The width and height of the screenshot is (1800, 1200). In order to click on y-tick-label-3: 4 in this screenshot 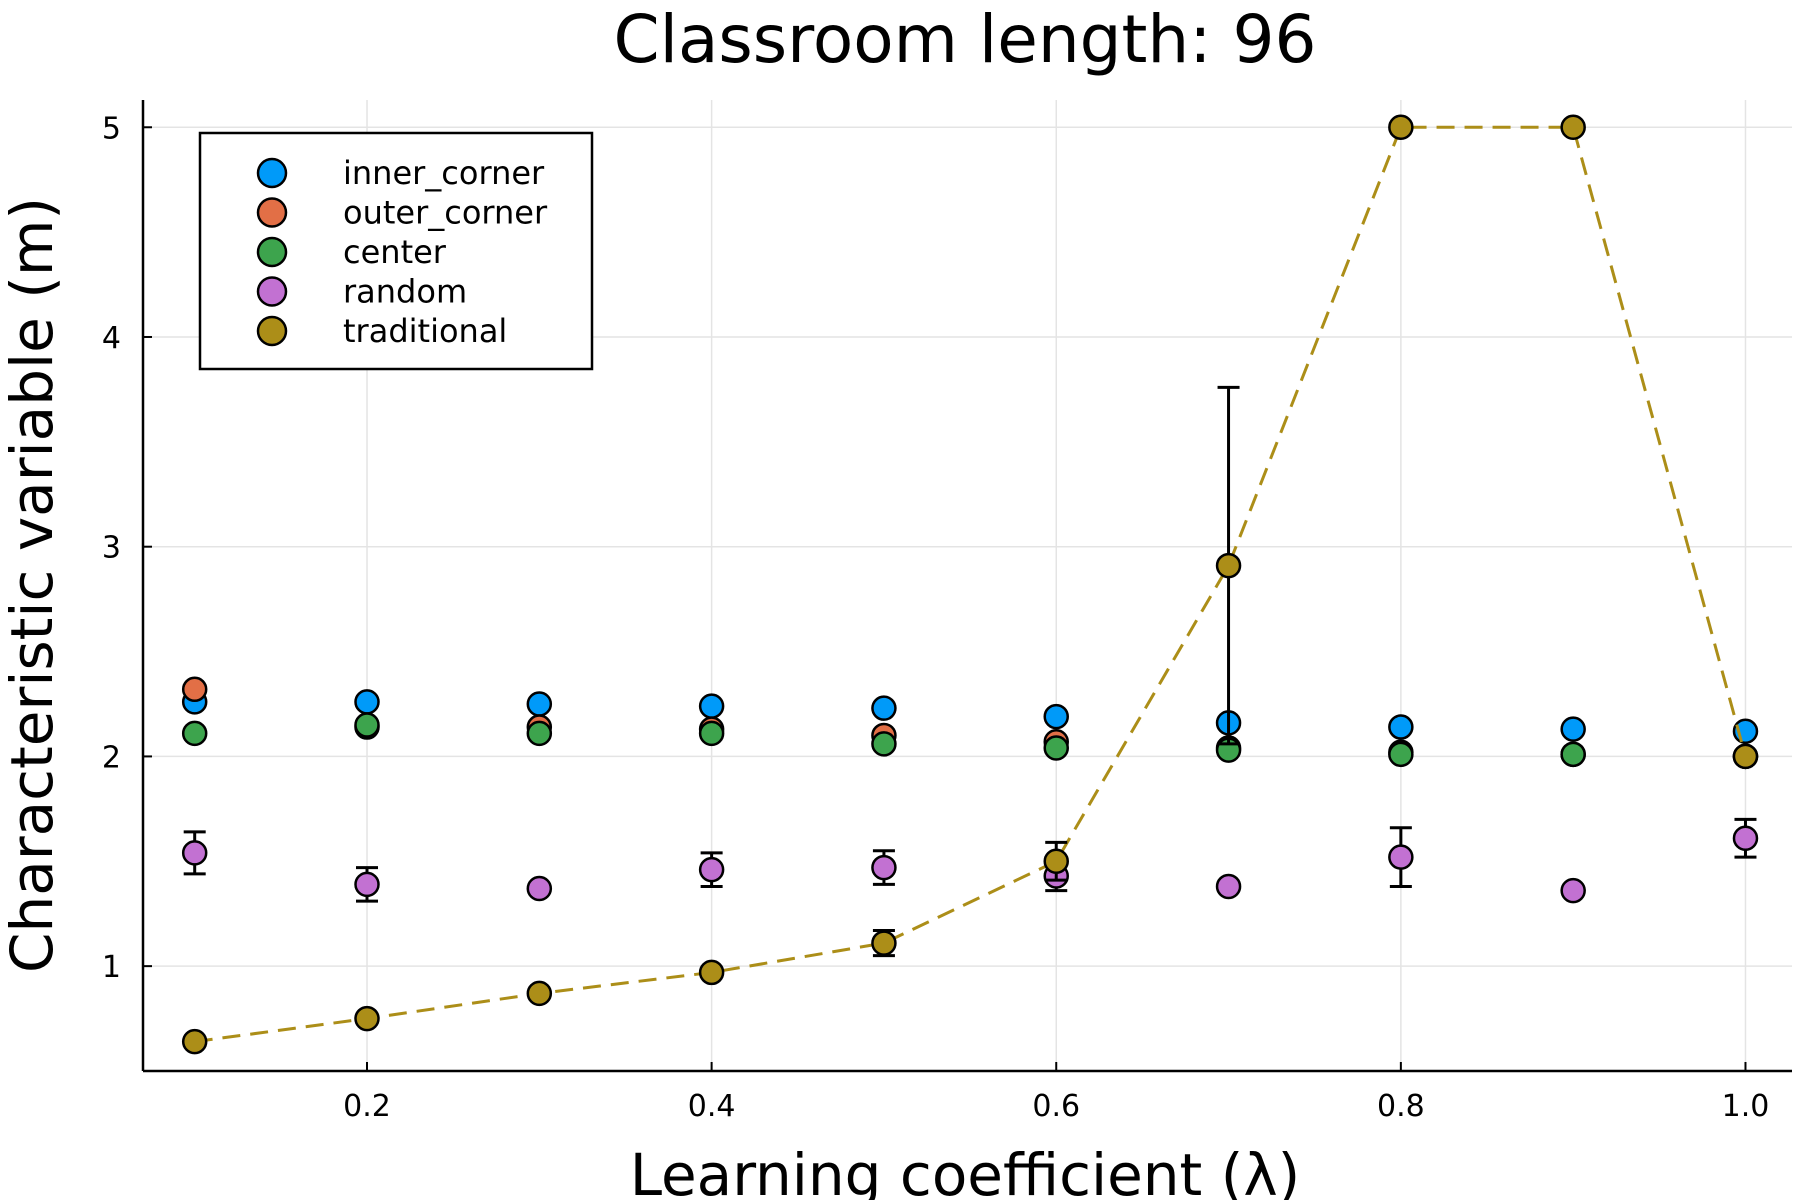, I will do `click(111, 338)`.